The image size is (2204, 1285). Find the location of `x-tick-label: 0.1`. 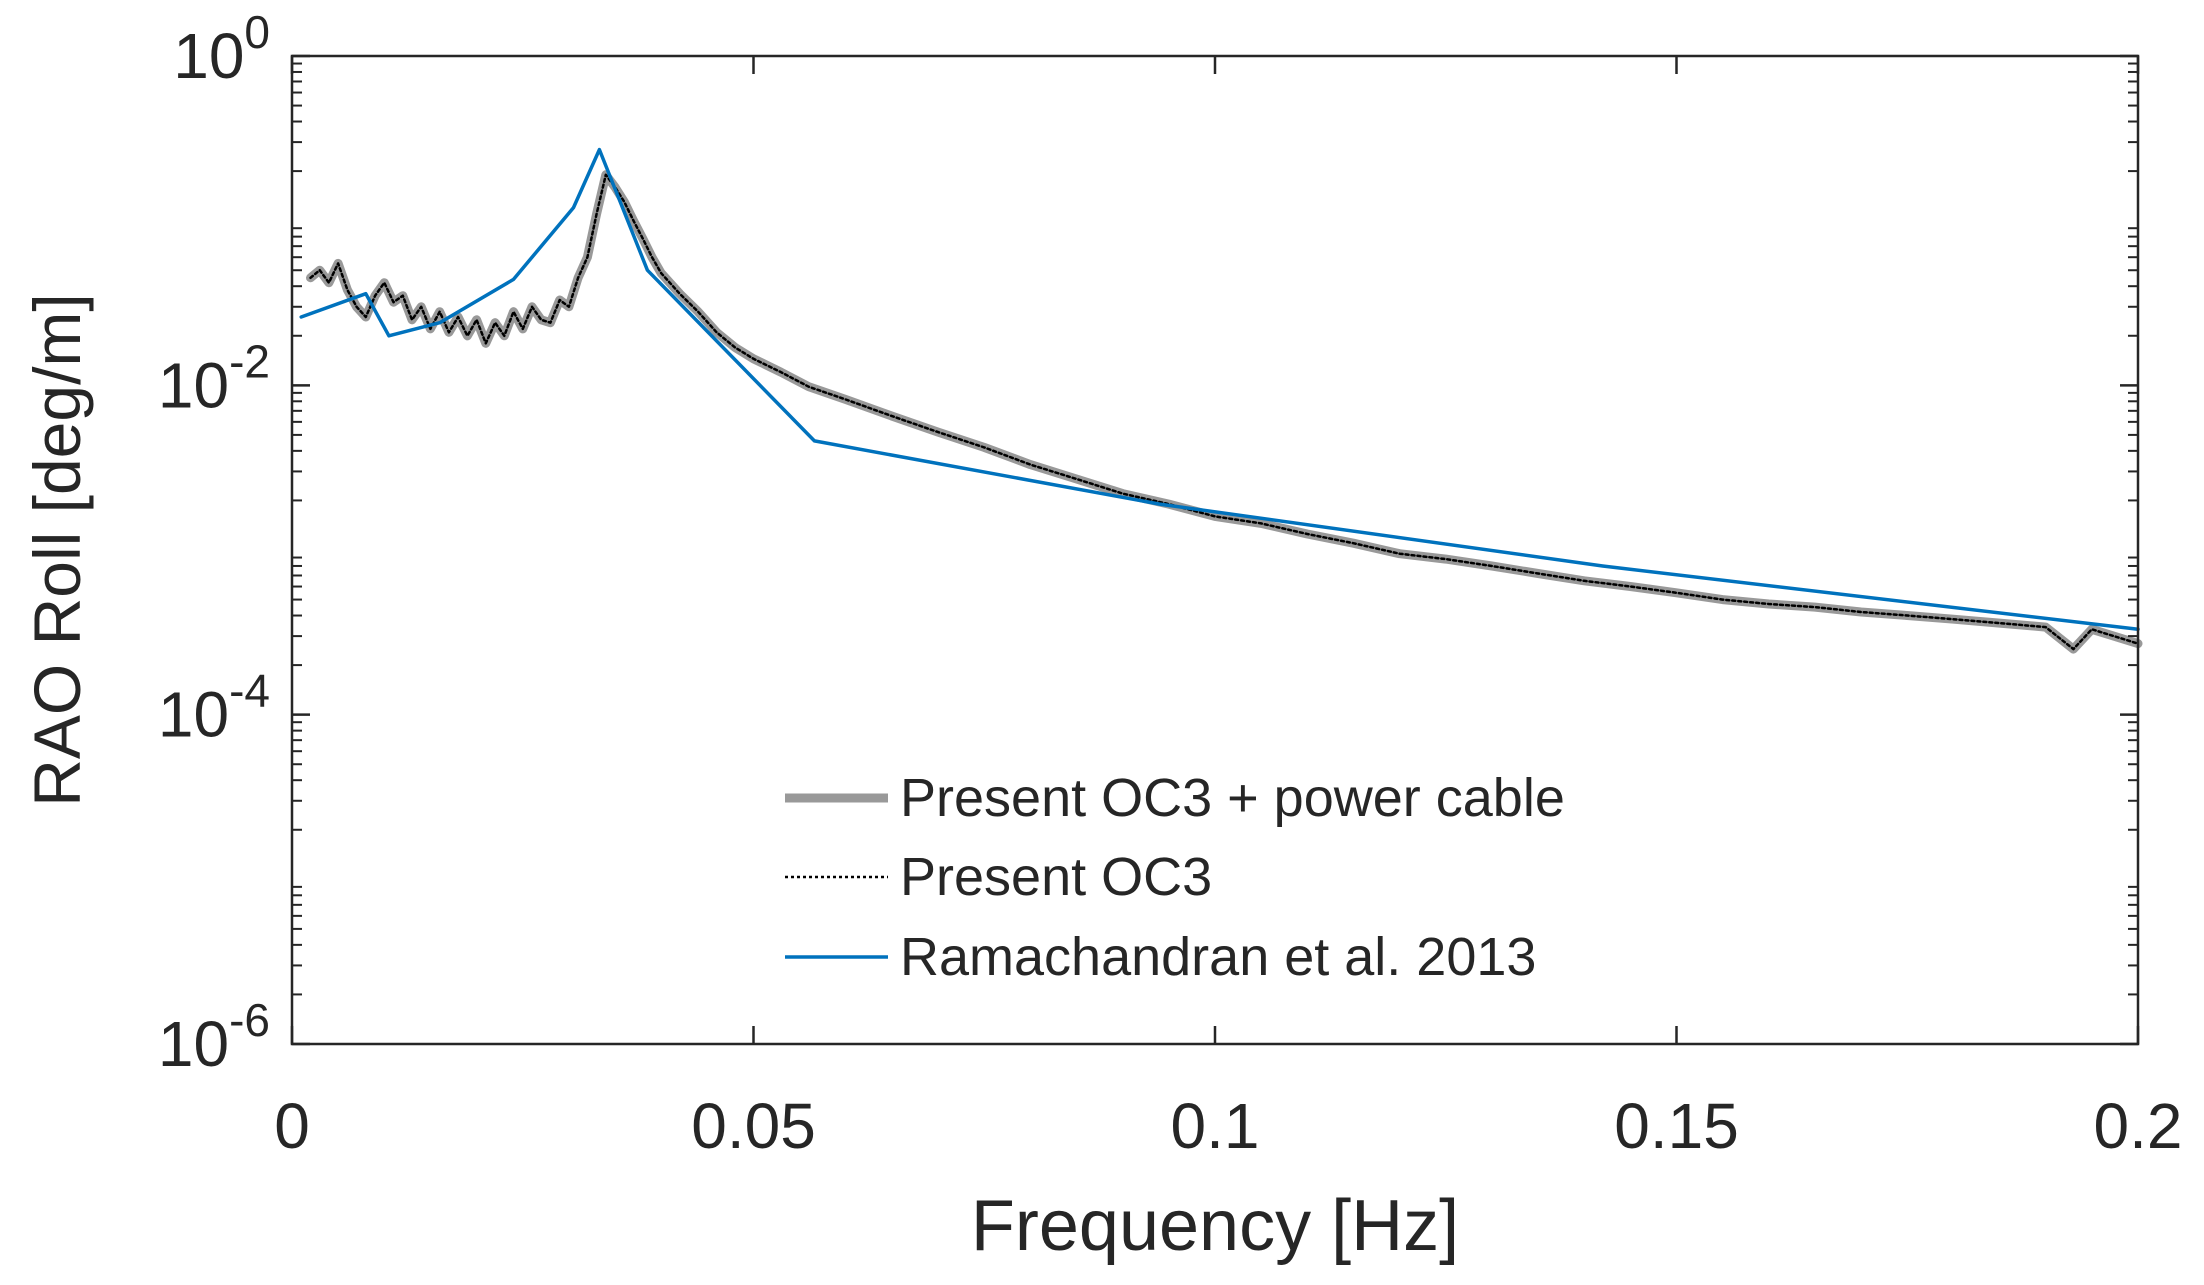

x-tick-label: 0.1 is located at coordinates (1215, 1126).